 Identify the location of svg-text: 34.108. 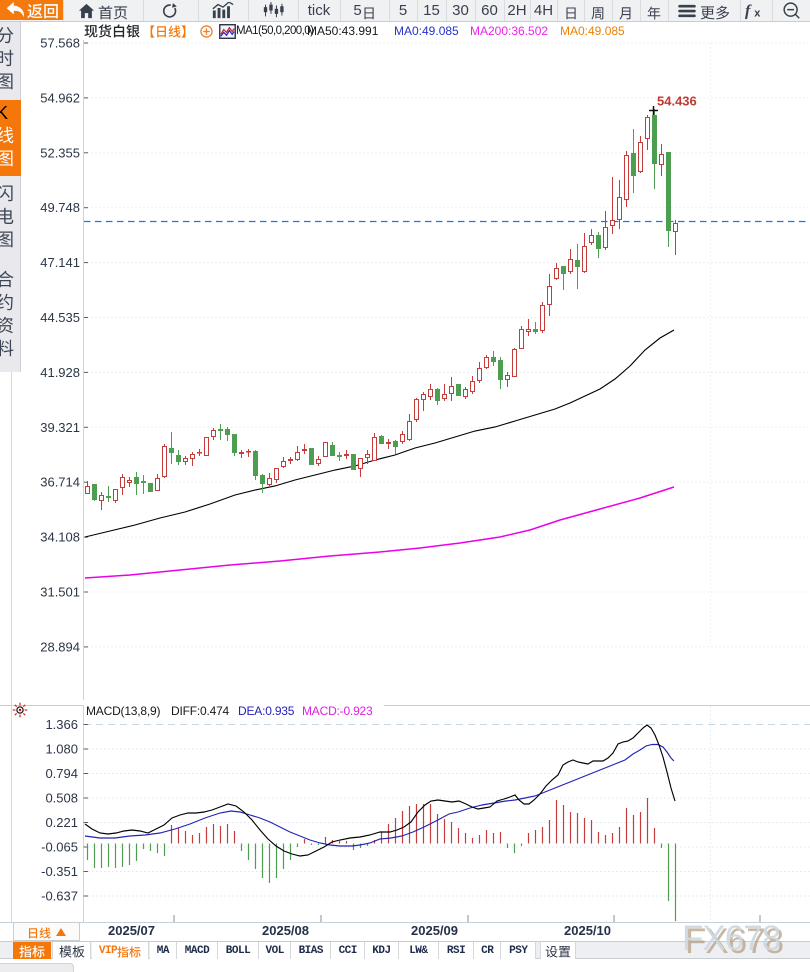
(60, 537).